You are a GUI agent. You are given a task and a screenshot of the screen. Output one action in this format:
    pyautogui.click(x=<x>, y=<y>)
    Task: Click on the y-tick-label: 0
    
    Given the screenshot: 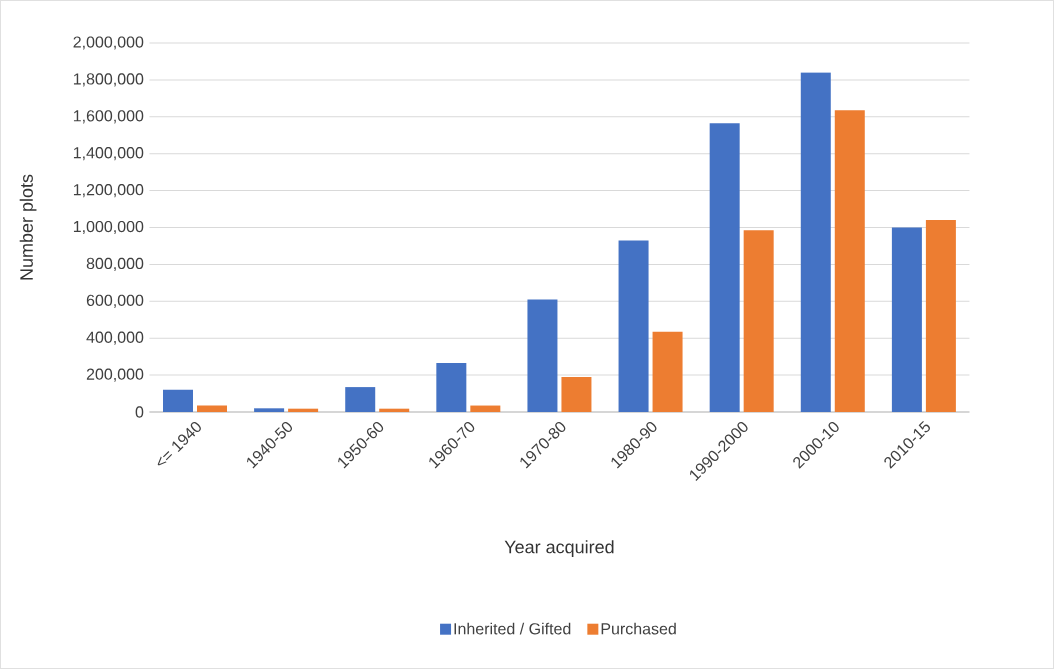 What is the action you would take?
    pyautogui.click(x=139, y=412)
    